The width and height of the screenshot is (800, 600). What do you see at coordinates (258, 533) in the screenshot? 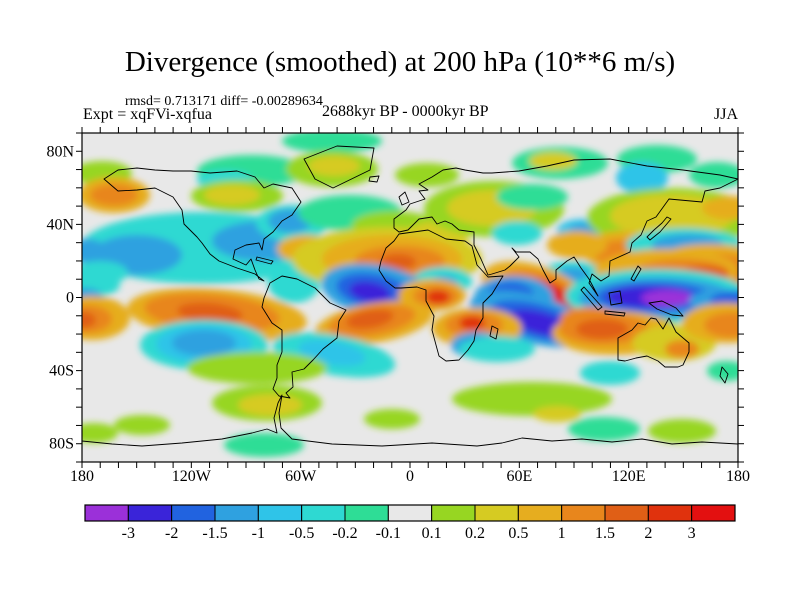
I see `colorbar-tick-label: -1` at bounding box center [258, 533].